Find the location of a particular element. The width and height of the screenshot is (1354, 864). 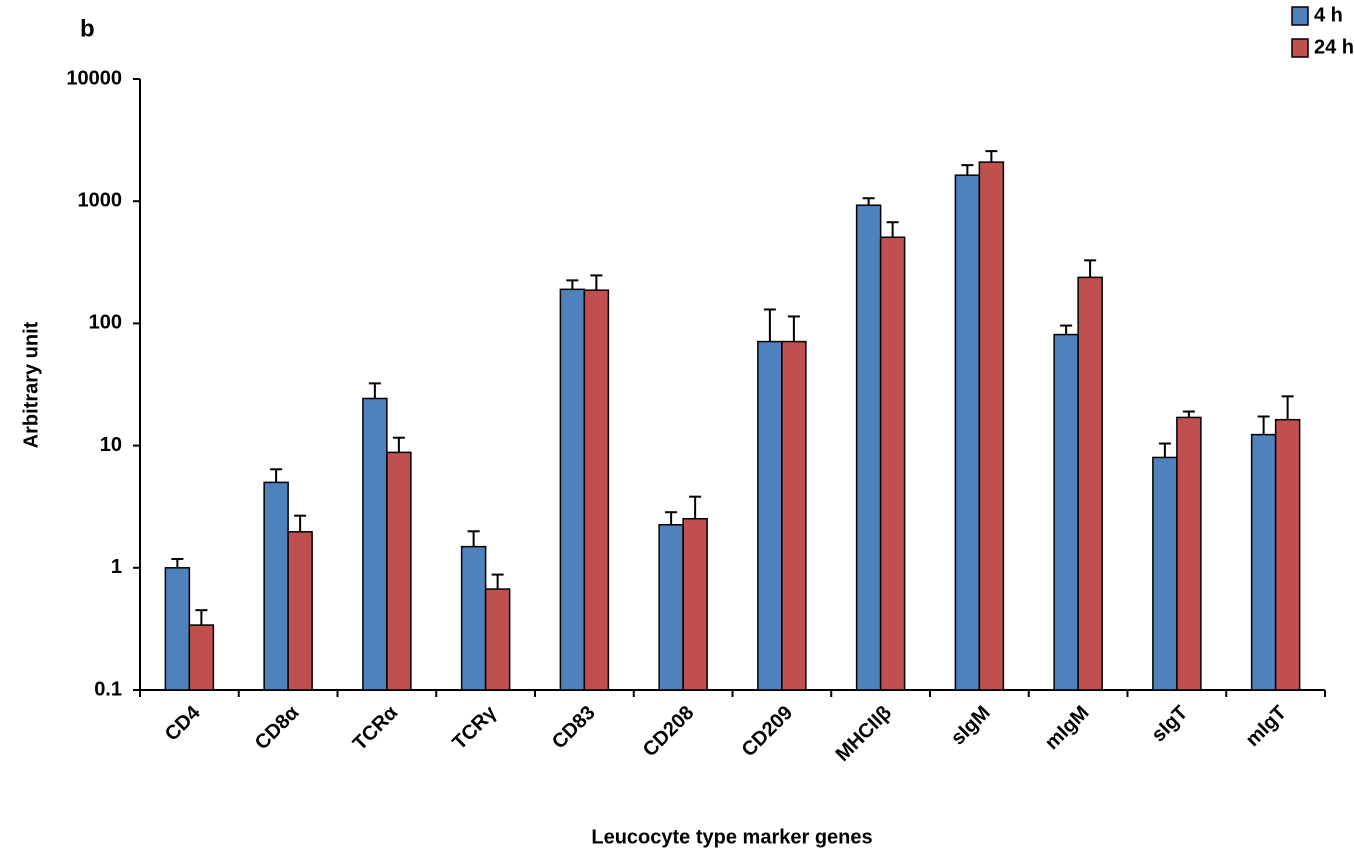

x-tick-label: mIgT is located at coordinates (1266, 726).